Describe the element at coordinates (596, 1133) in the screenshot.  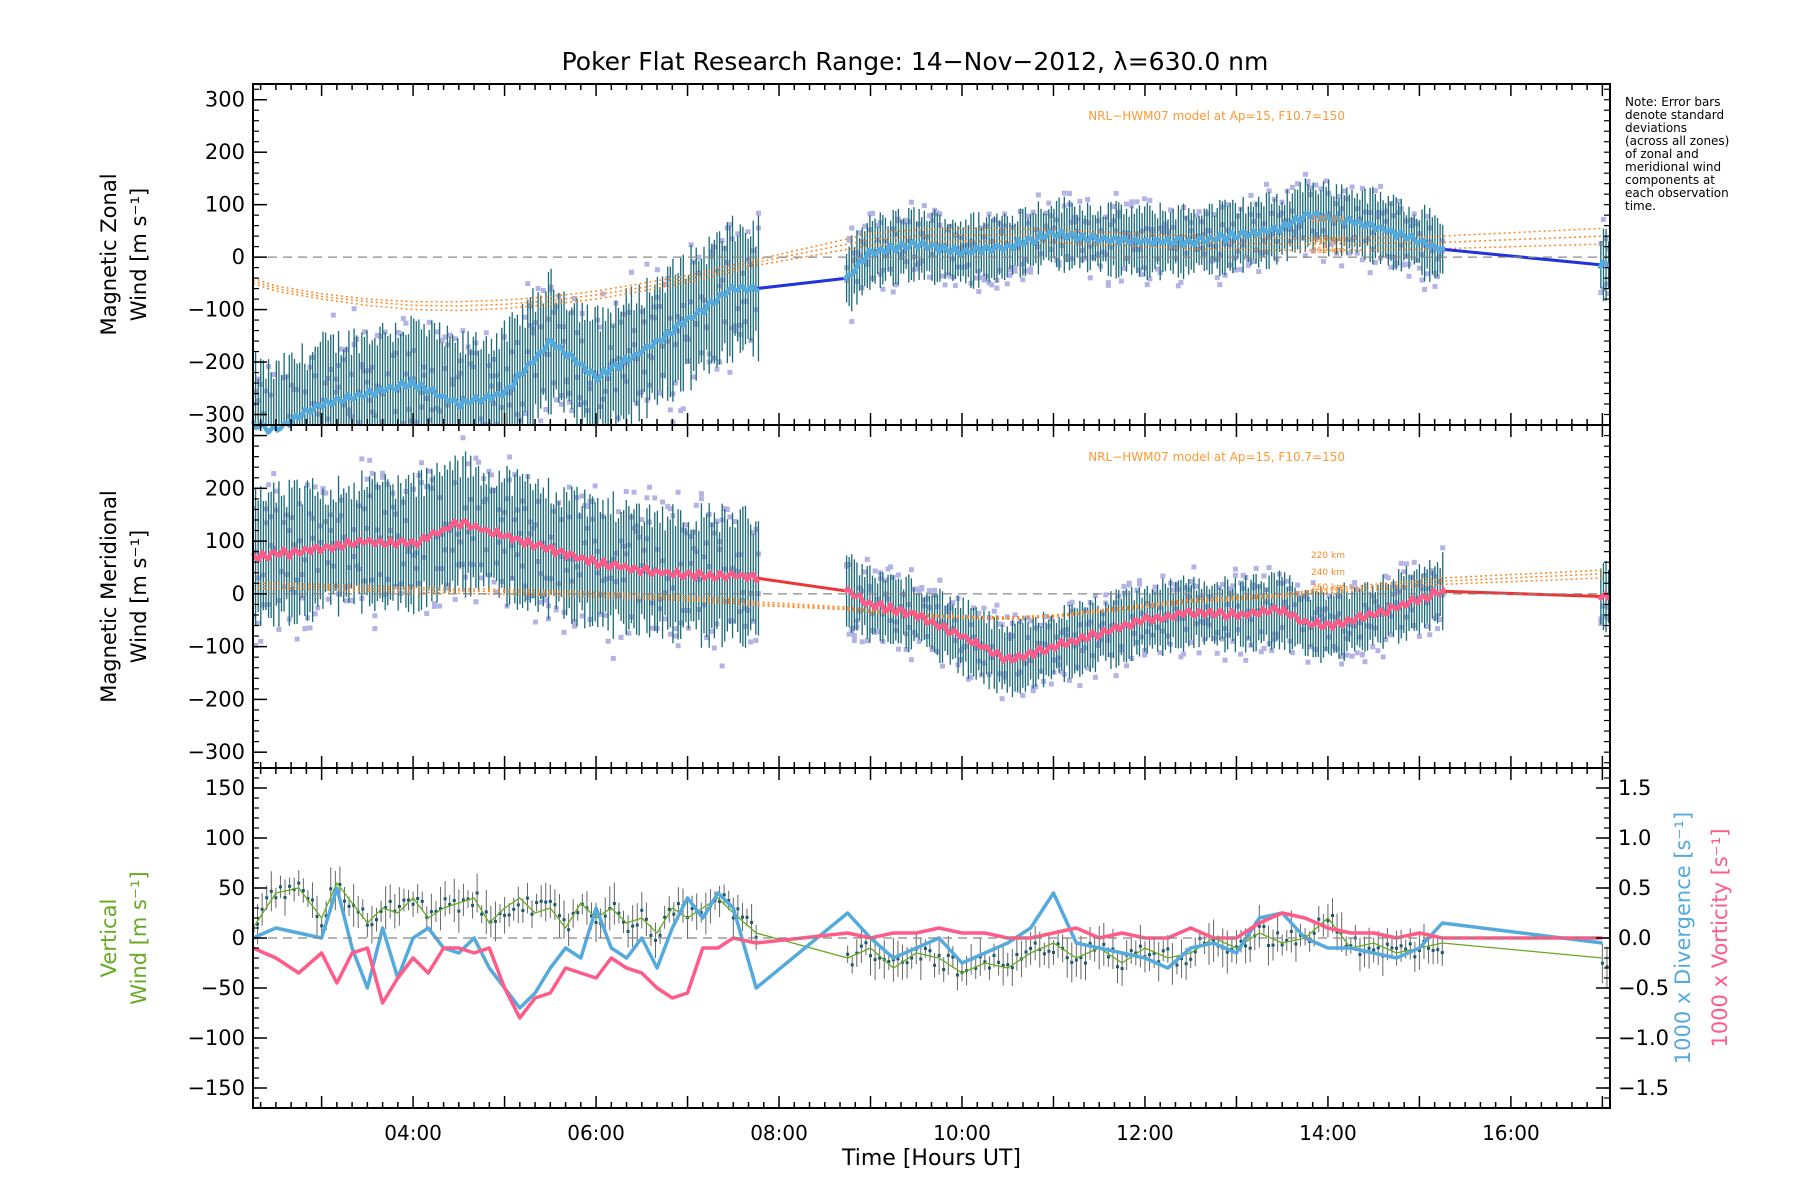
I see `x-tick-label: 06:00` at that location.